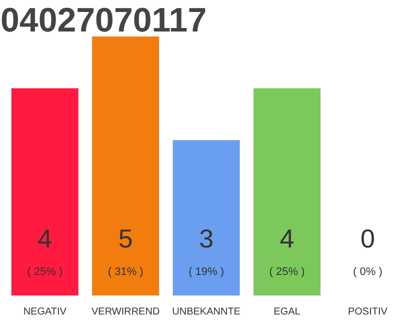 The height and width of the screenshot is (320, 410). What do you see at coordinates (287, 312) in the screenshot?
I see `x-tick-label: EGAL` at bounding box center [287, 312].